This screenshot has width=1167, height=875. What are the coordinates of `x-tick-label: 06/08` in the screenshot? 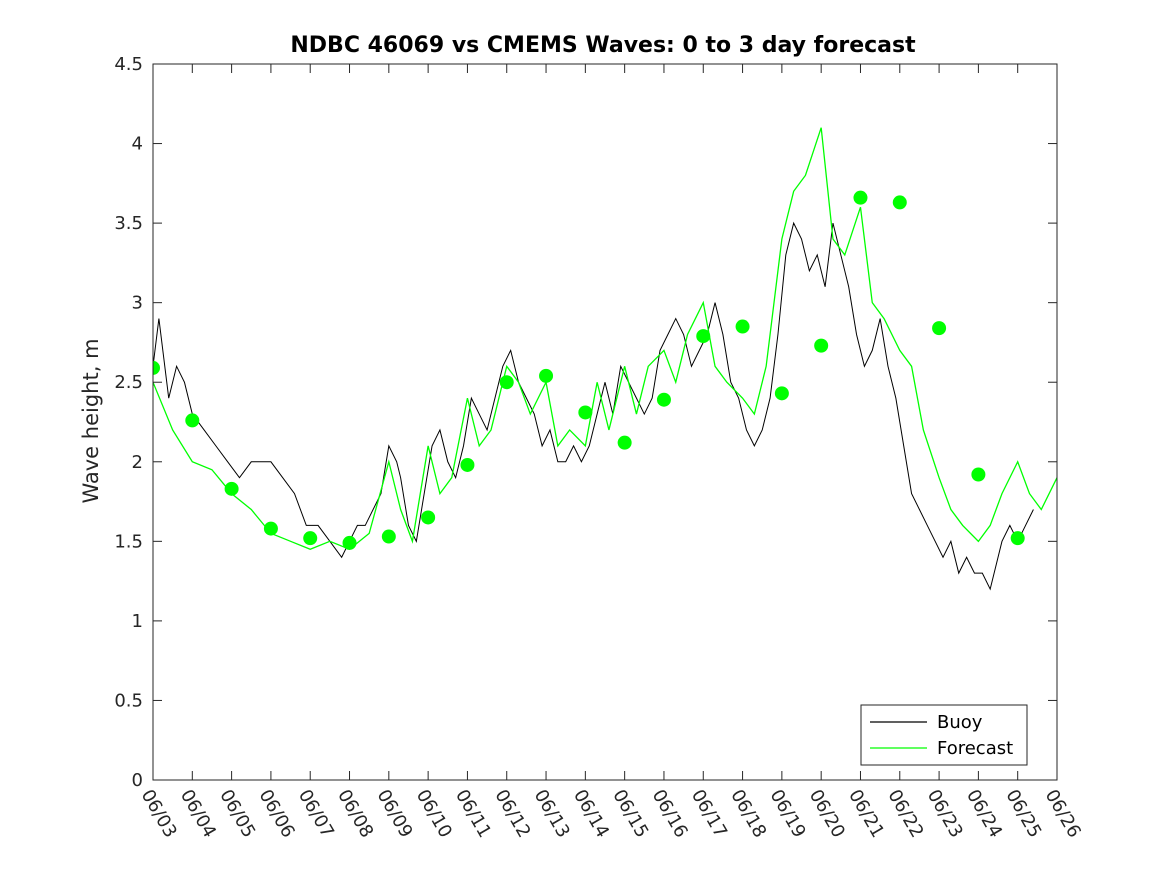 It's located at (355, 813).